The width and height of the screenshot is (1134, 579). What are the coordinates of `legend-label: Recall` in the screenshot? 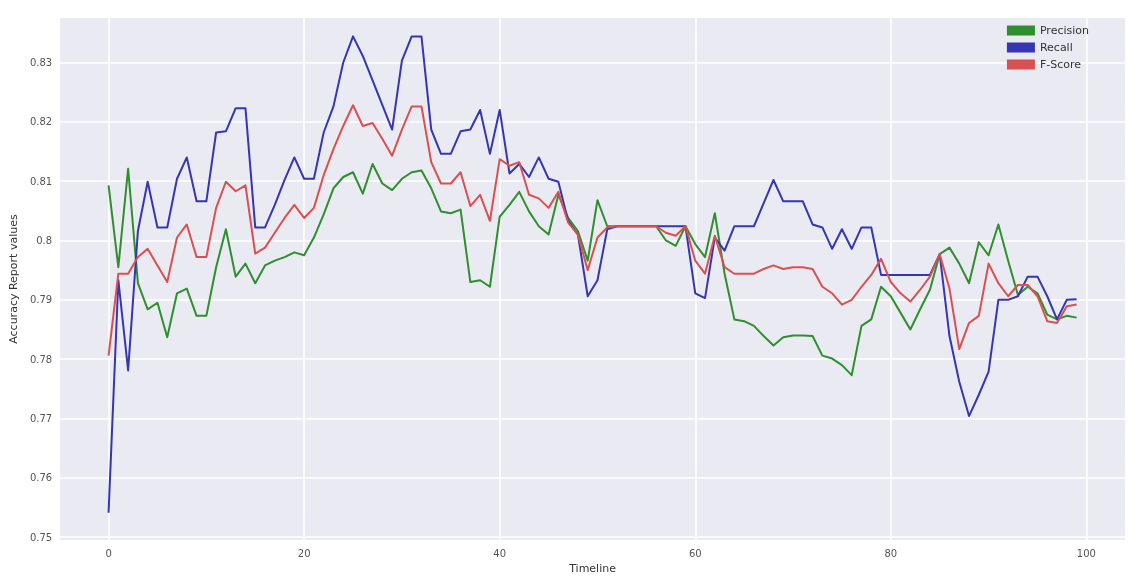 It's located at (1056, 47).